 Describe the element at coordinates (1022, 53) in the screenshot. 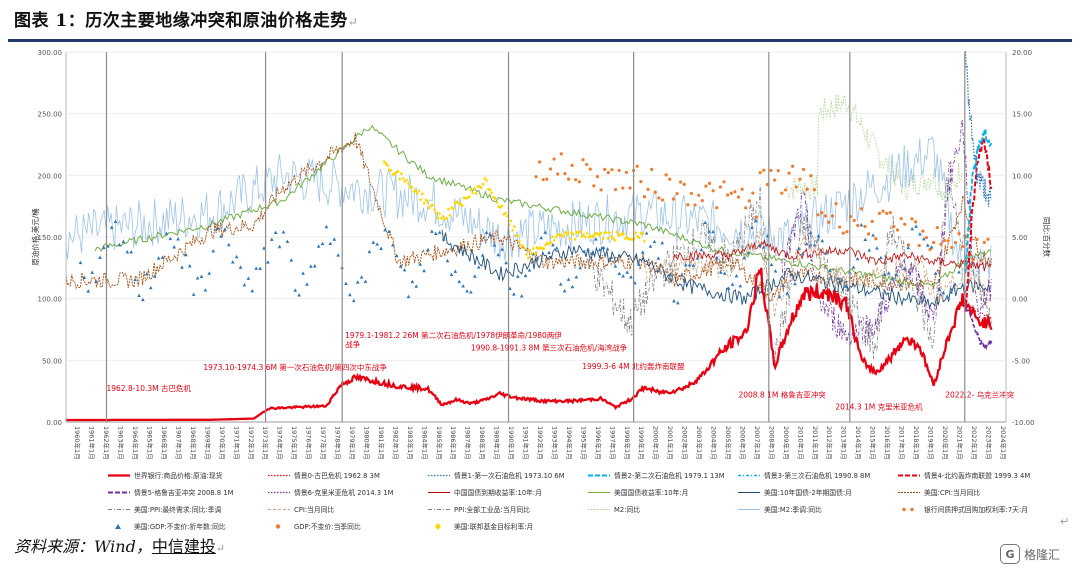

I see `y-right-tick-label: 20.00` at that location.